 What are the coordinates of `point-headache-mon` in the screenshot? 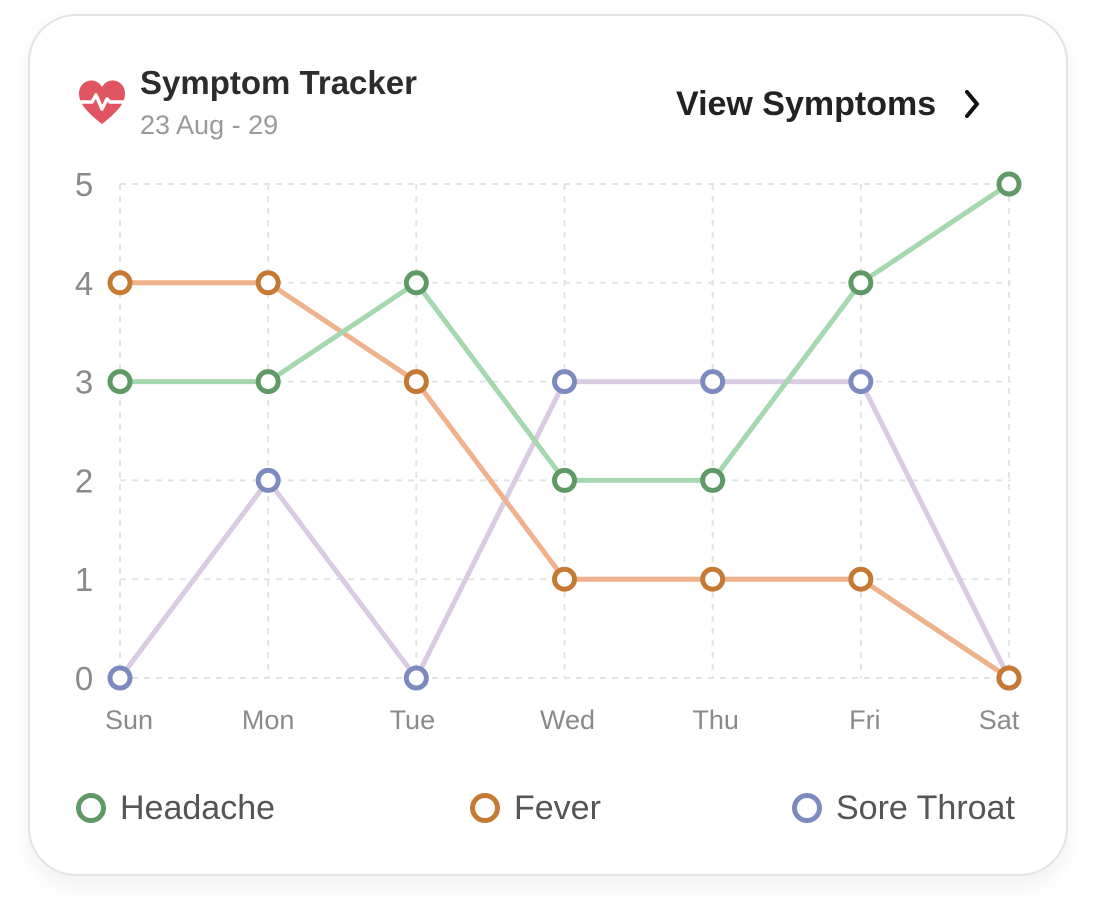 It's located at (268, 382).